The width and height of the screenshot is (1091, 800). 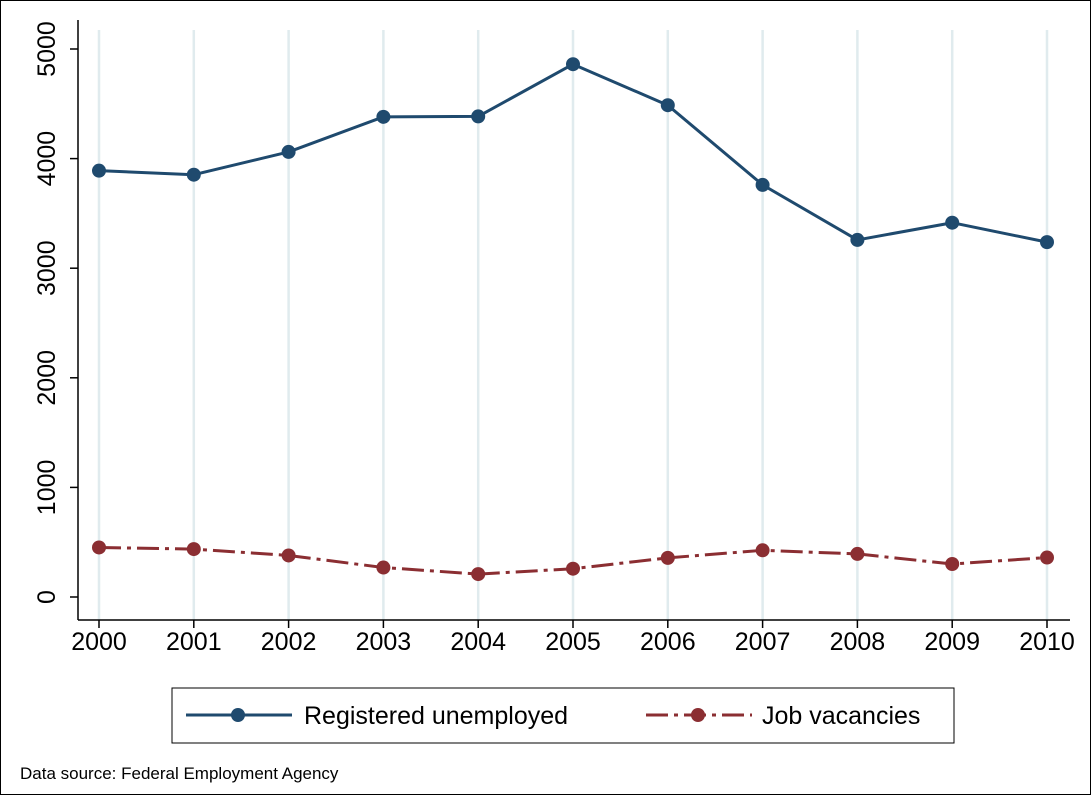 I want to click on data-point-job-vacancies-2003, so click(x=383, y=567).